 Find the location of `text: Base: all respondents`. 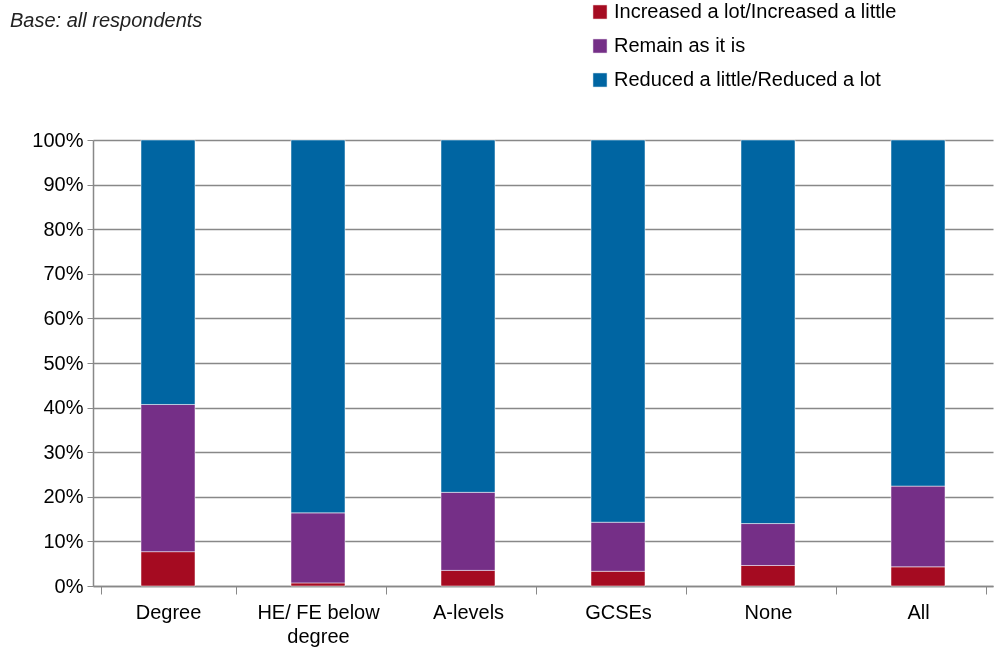

text: Base: all respondents is located at coordinates (106, 20).